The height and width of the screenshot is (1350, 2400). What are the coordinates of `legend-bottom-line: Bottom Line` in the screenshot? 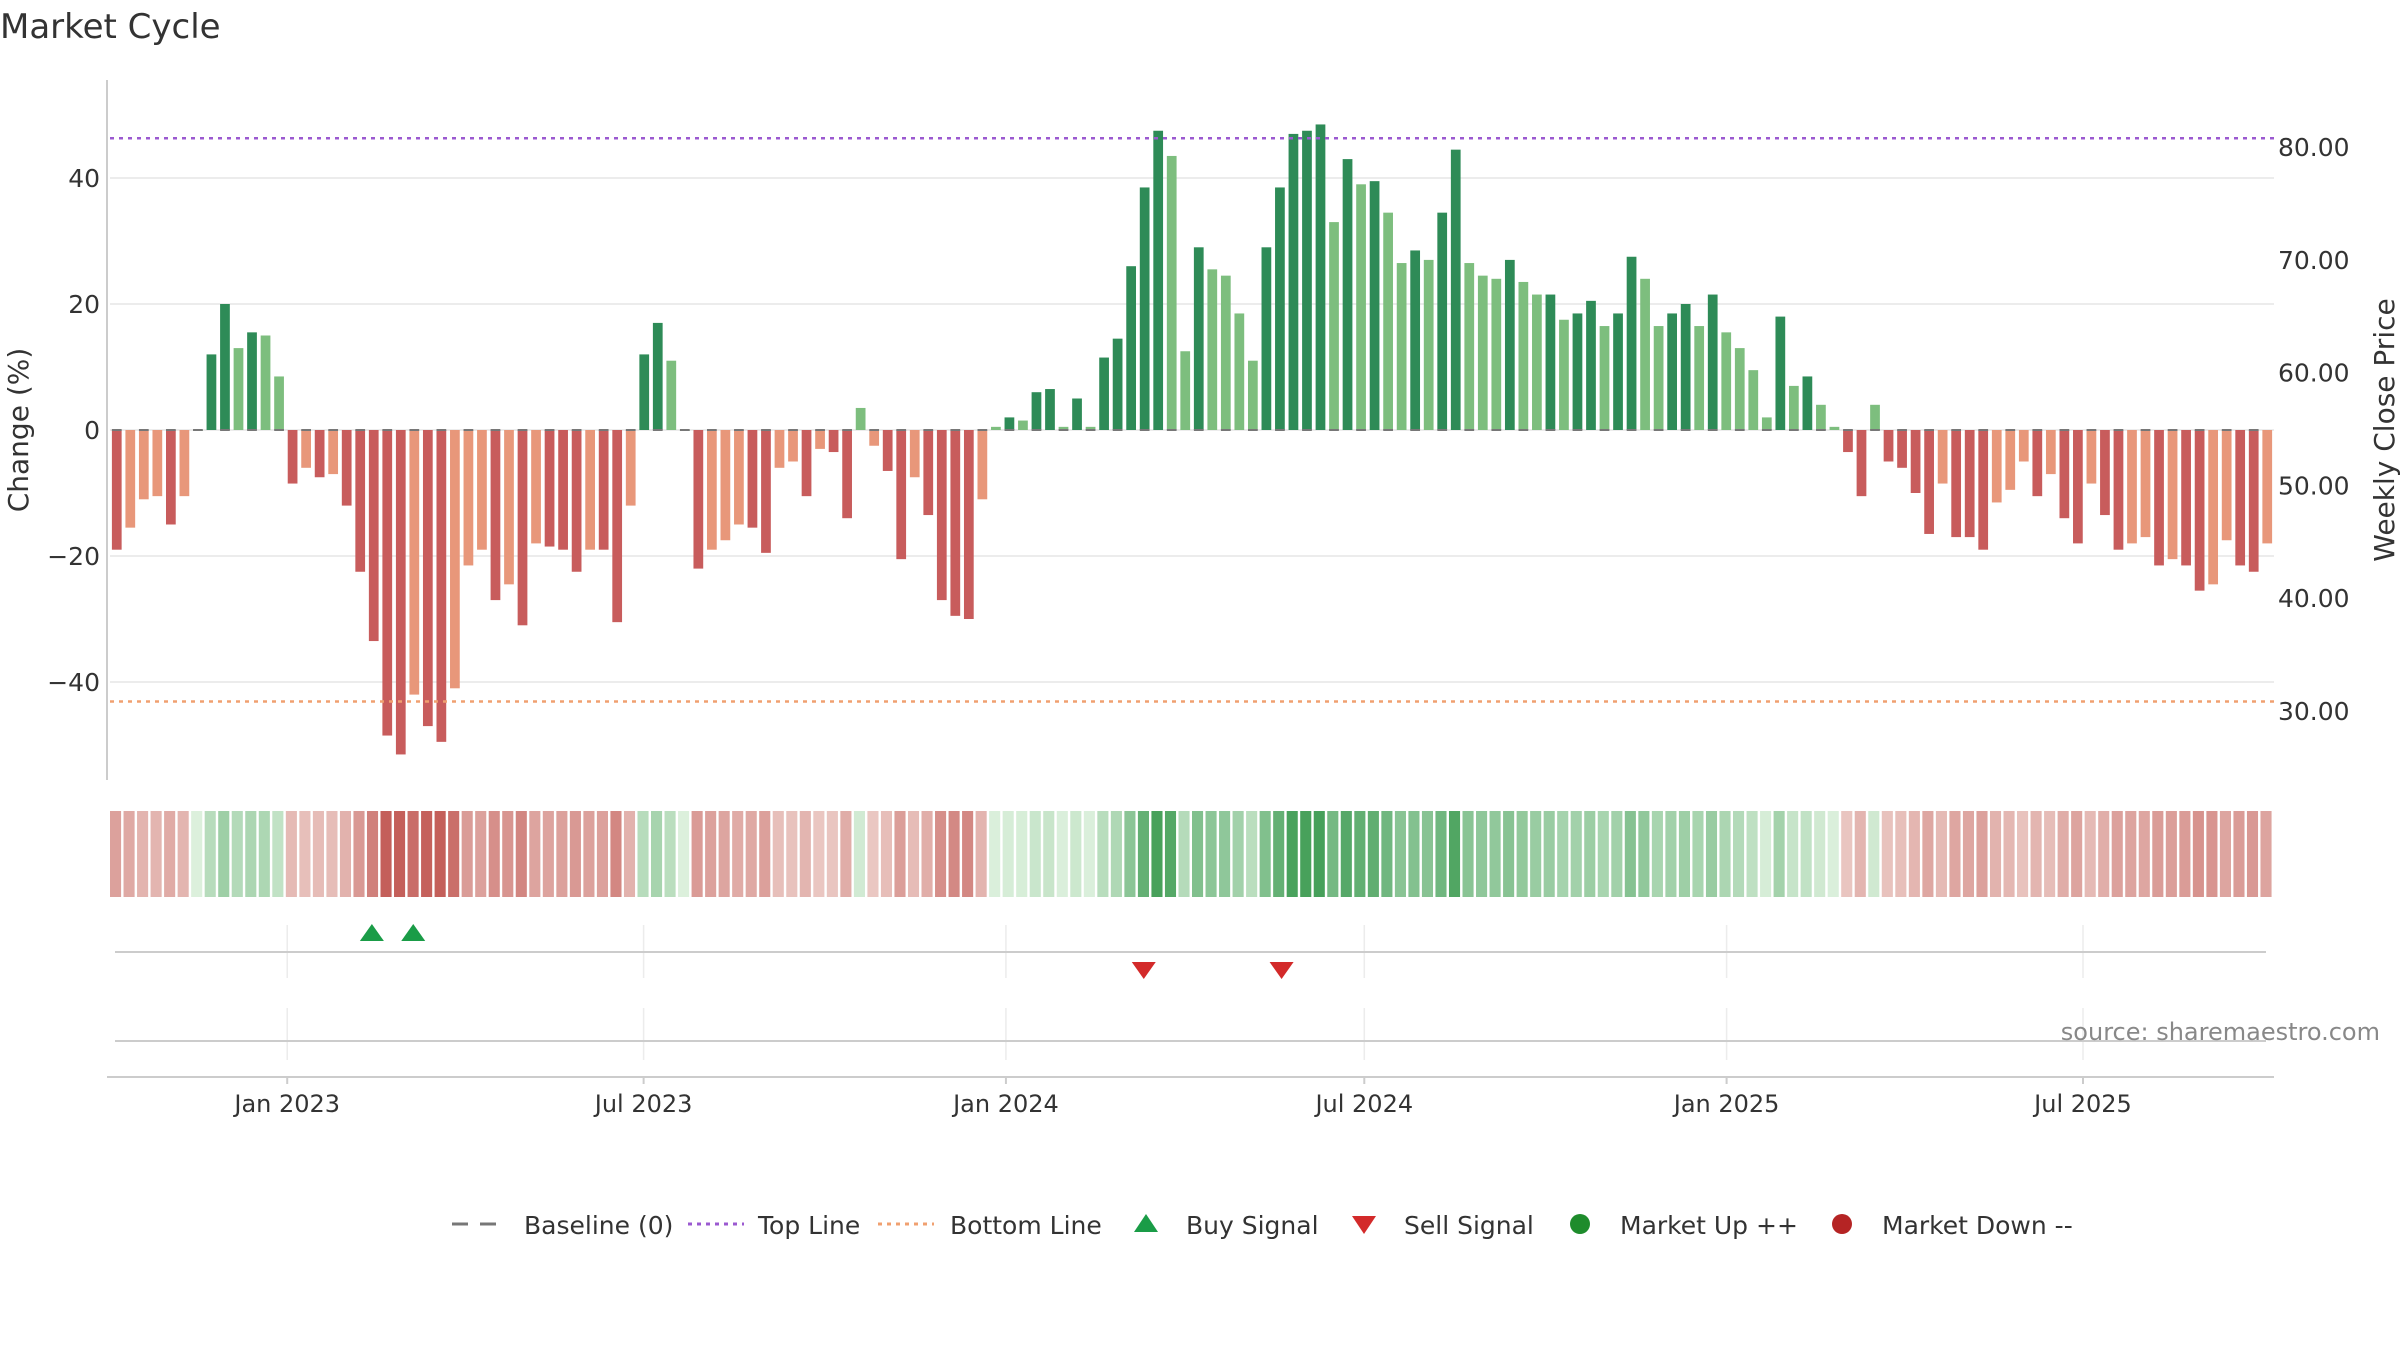 It's located at (990, 1225).